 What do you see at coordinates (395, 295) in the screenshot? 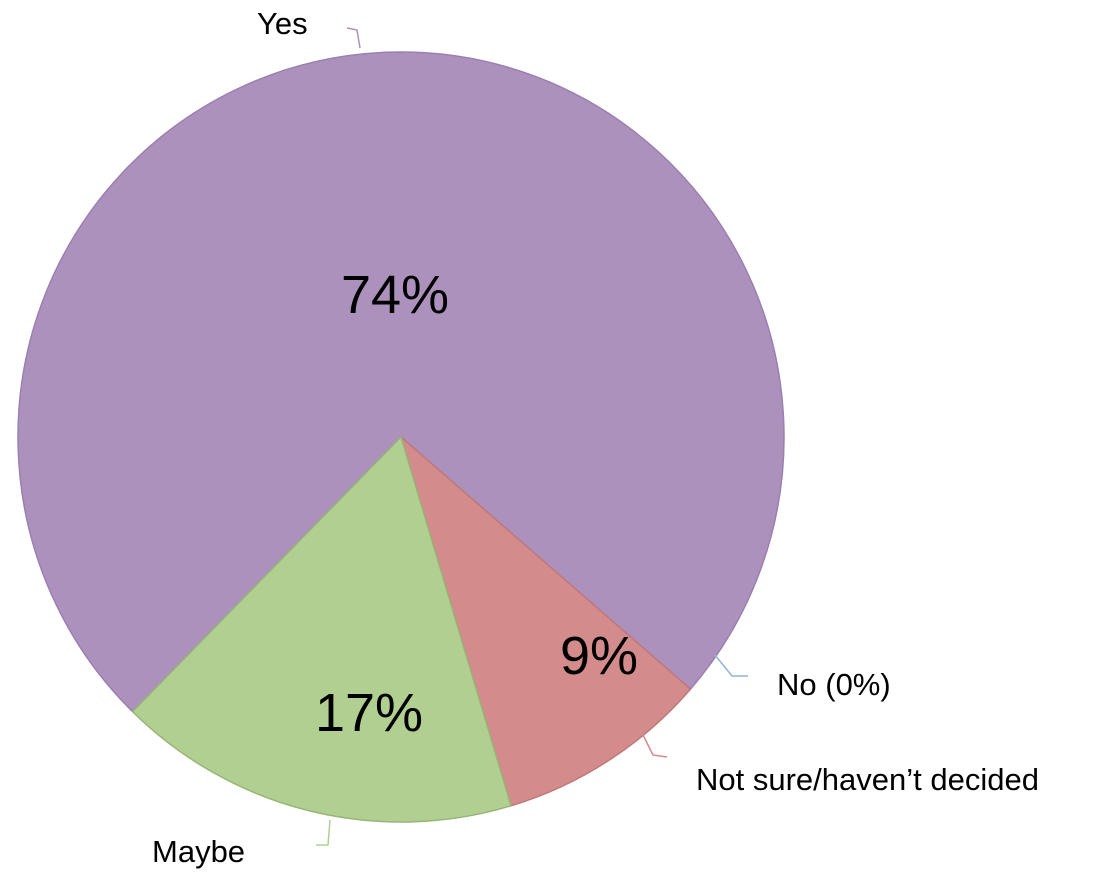
I see `data-label-yes: 74%` at bounding box center [395, 295].